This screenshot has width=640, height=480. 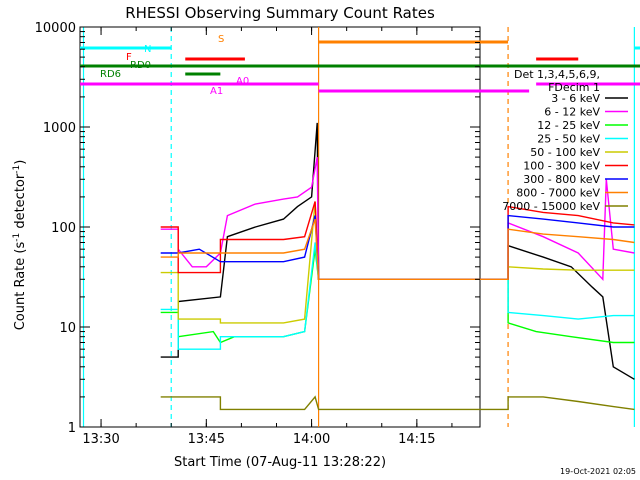 I want to click on series-line-100-300-kev, so click(x=397, y=240).